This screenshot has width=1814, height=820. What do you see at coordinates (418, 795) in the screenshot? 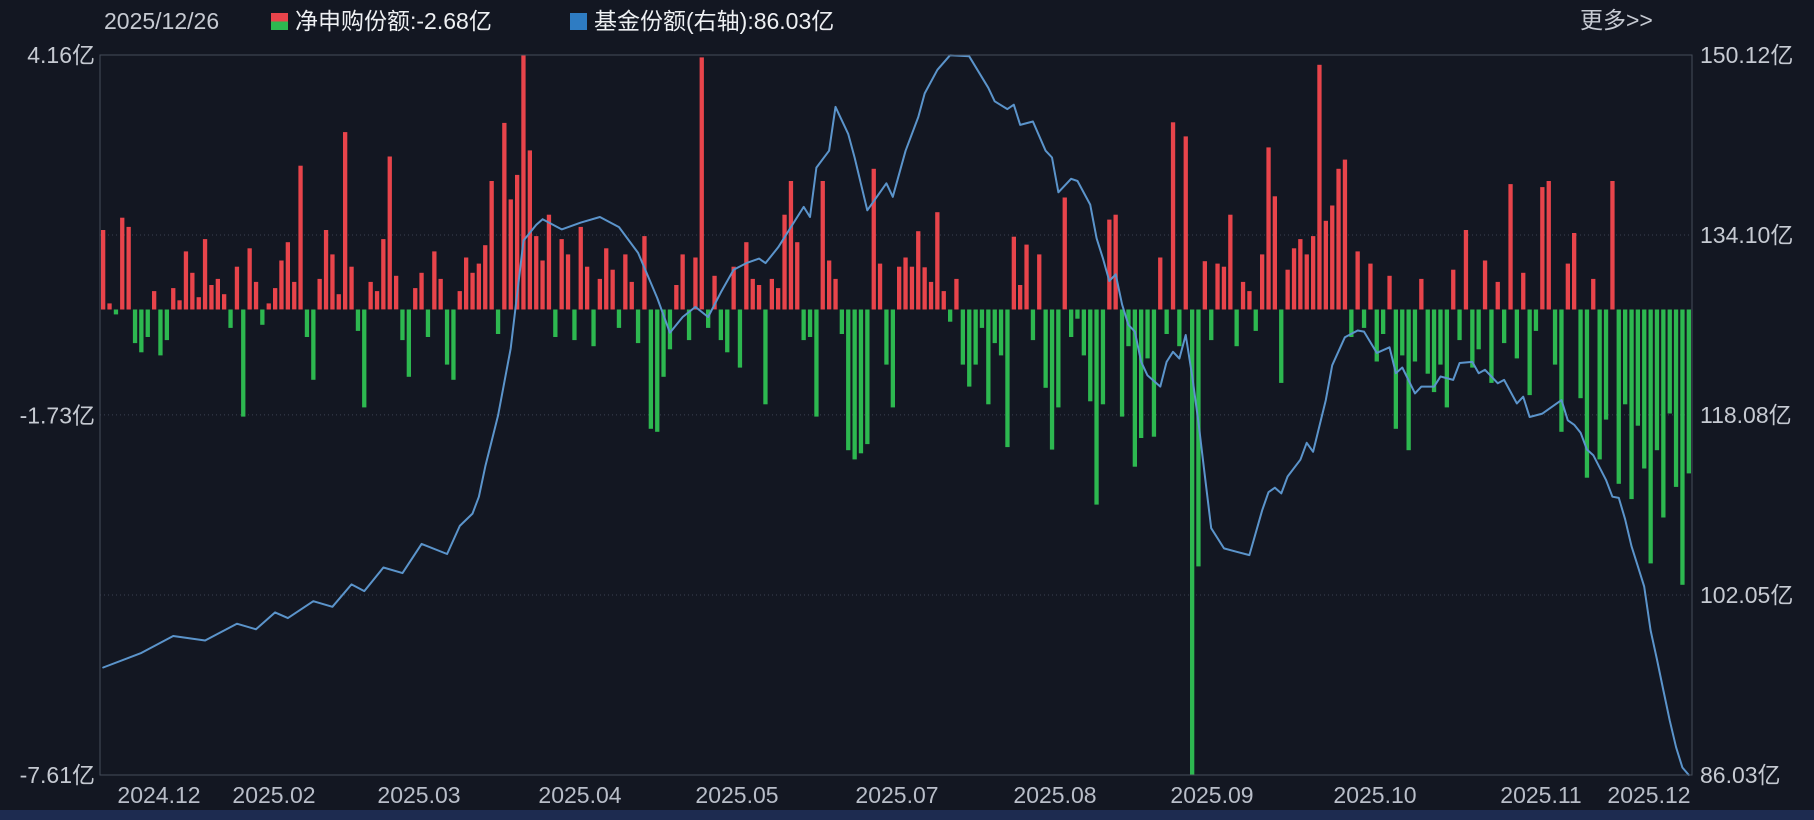
I see `x-axis-tick: 2025.03` at bounding box center [418, 795].